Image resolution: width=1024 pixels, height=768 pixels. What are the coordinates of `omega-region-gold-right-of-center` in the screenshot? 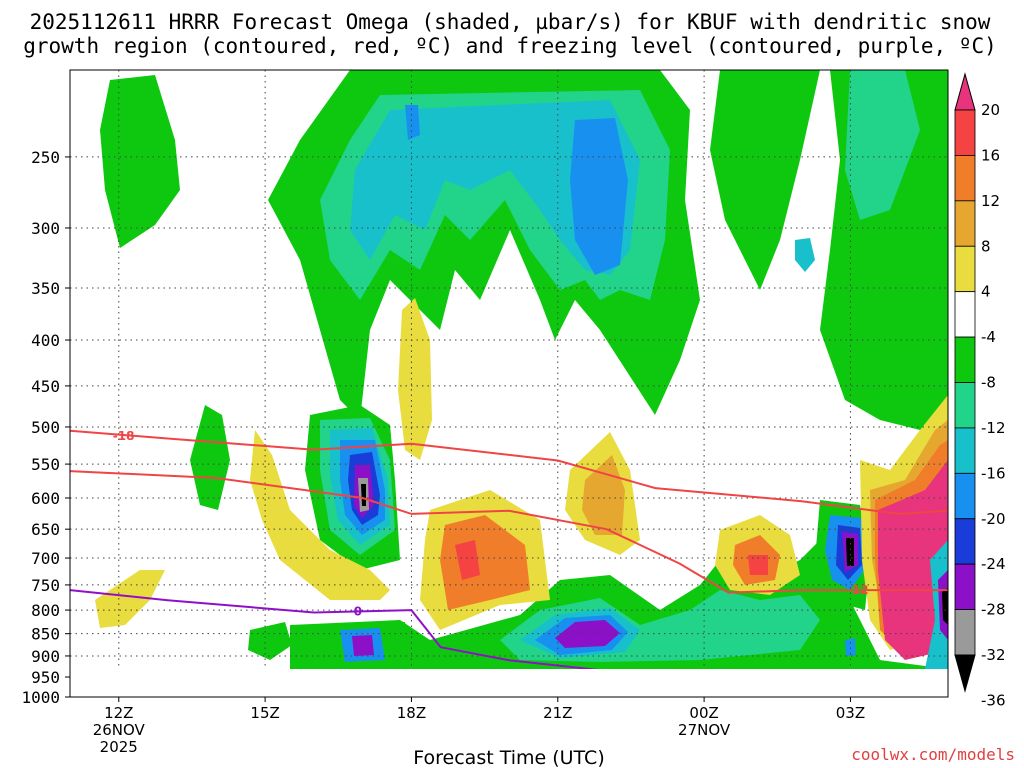 It's located at (603, 495).